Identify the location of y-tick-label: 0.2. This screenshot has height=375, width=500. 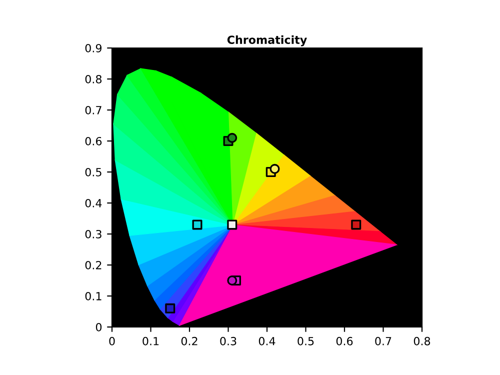
(93, 265).